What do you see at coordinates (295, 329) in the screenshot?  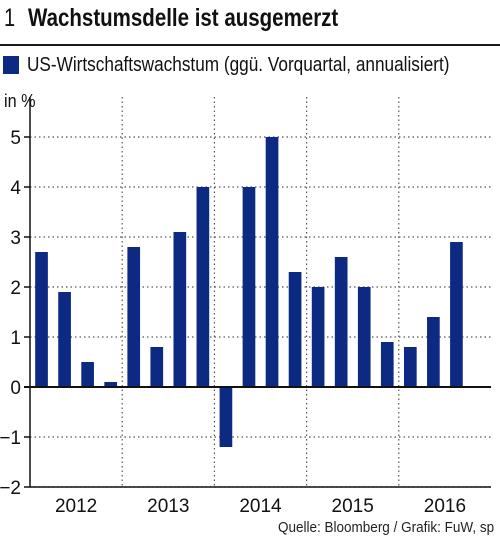 I see `bar-q12` at bounding box center [295, 329].